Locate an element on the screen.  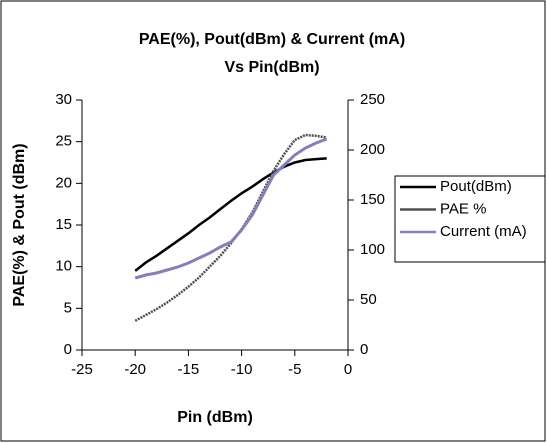
x-tick-label: -15 is located at coordinates (189, 369).